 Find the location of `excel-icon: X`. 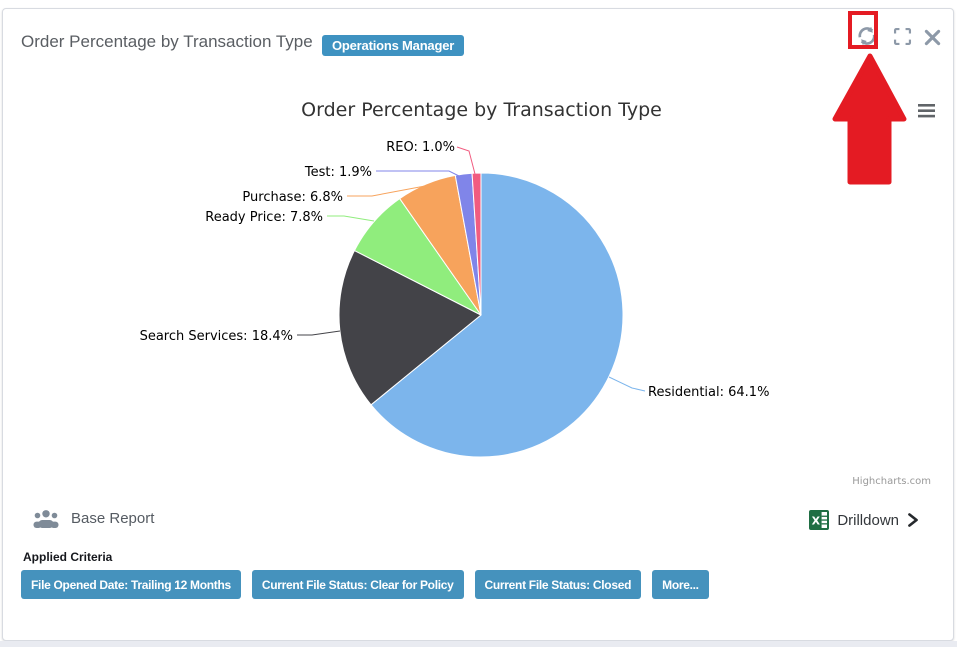

excel-icon: X is located at coordinates (819, 520).